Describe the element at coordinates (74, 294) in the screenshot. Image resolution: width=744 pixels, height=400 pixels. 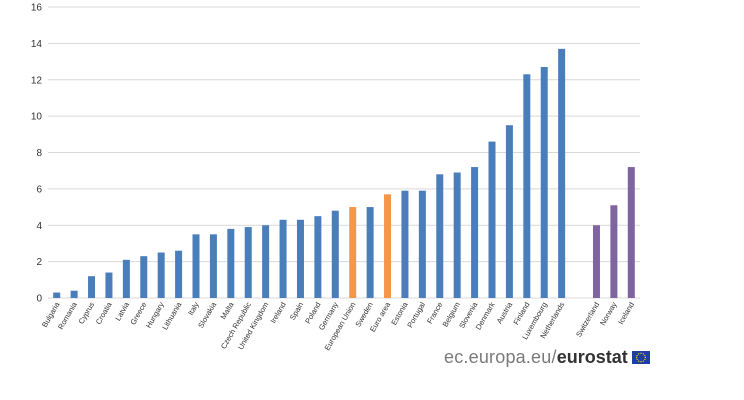
I see `bar-romania` at that location.